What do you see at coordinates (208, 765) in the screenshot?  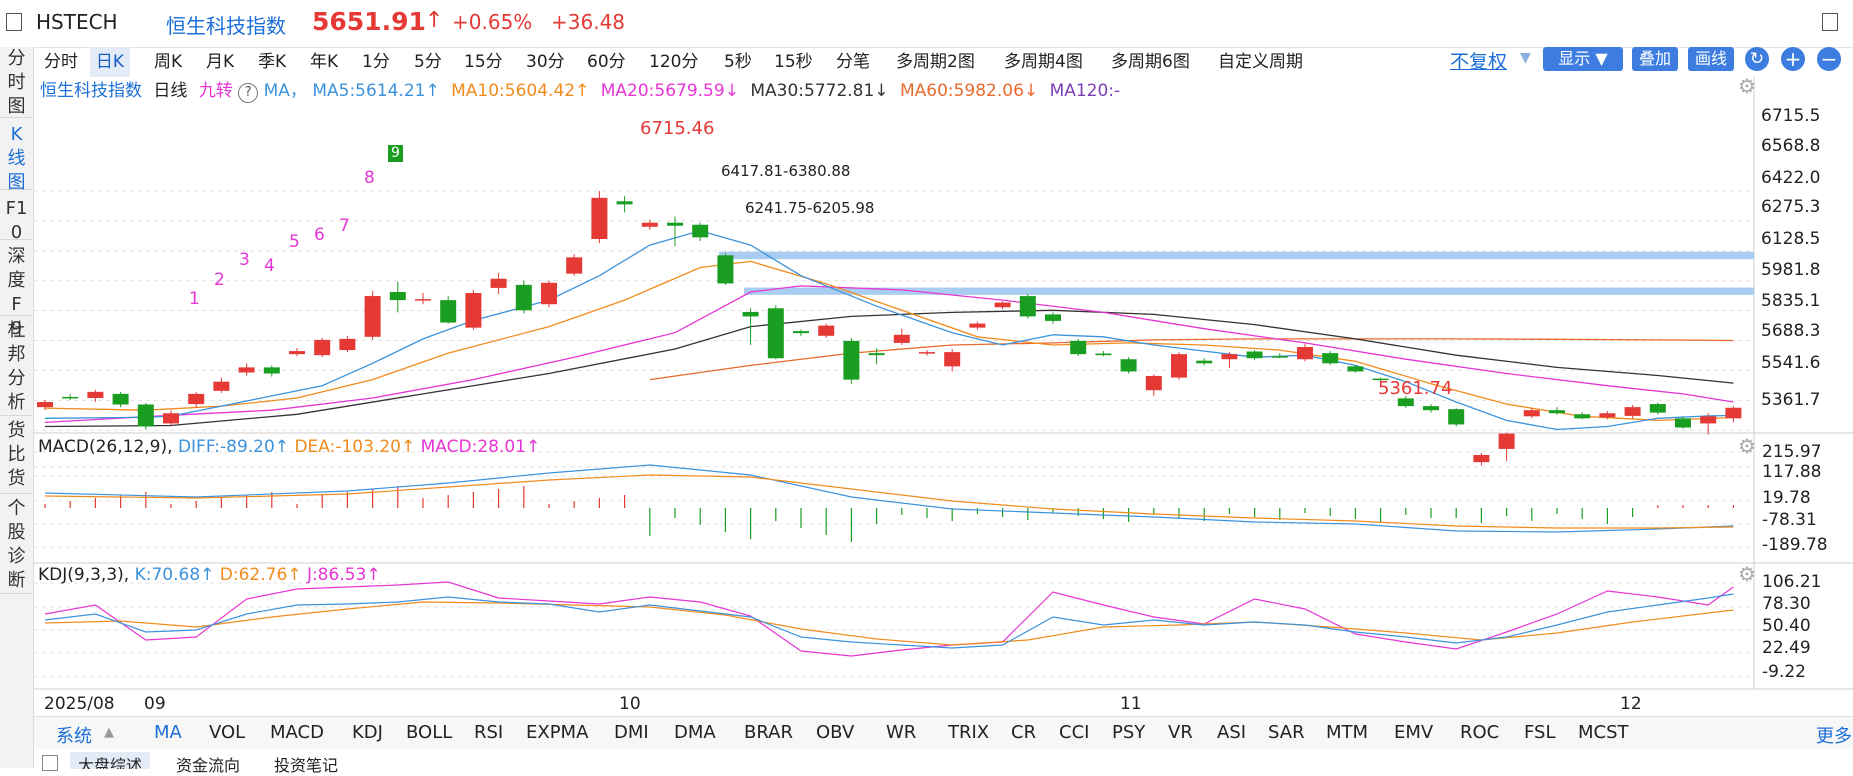 I see `tab-capital-flow: 资金流向` at bounding box center [208, 765].